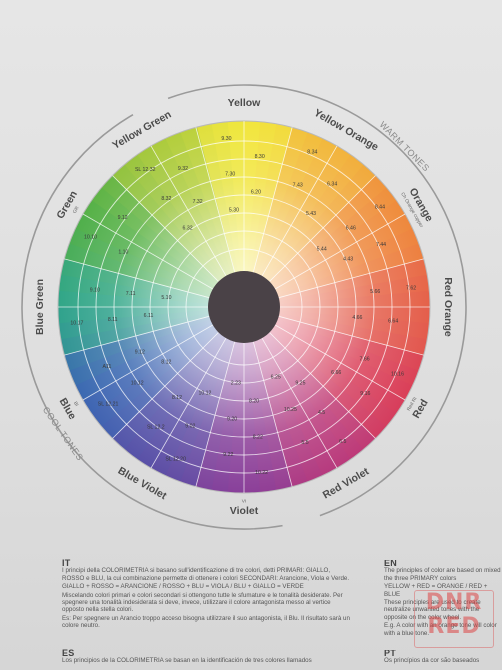 The height and width of the screenshot is (670, 502). I want to click on shade-code-label: 6.20, so click(256, 193).